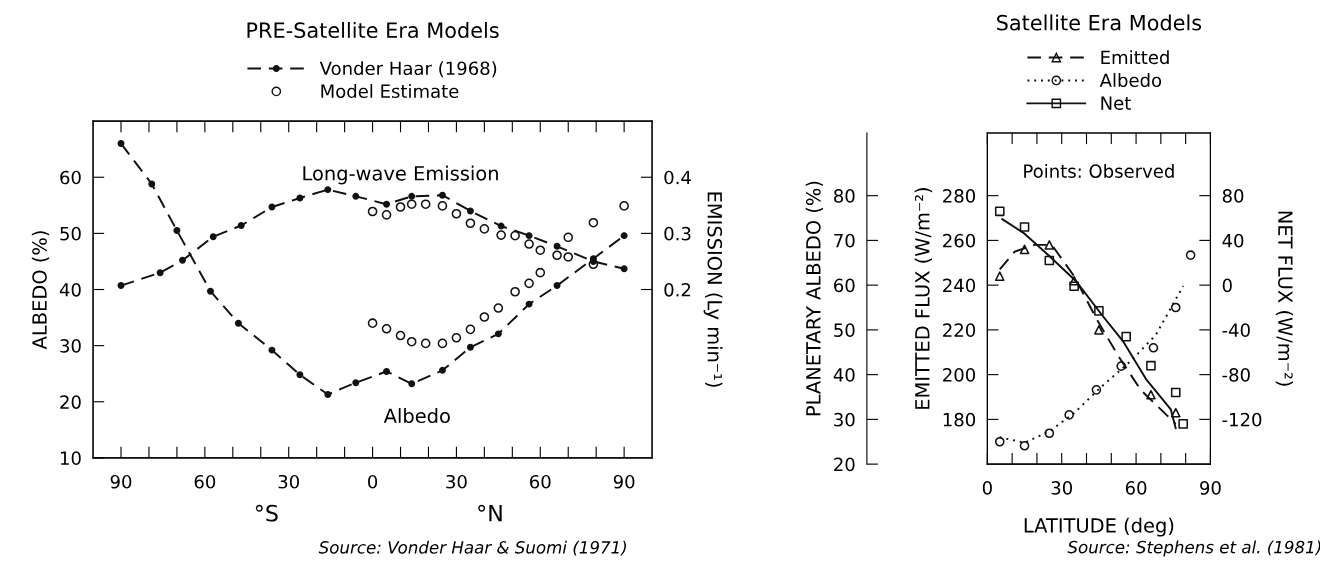 This screenshot has width=1320, height=566. I want to click on y-tick-label: 40, so click(70, 289).